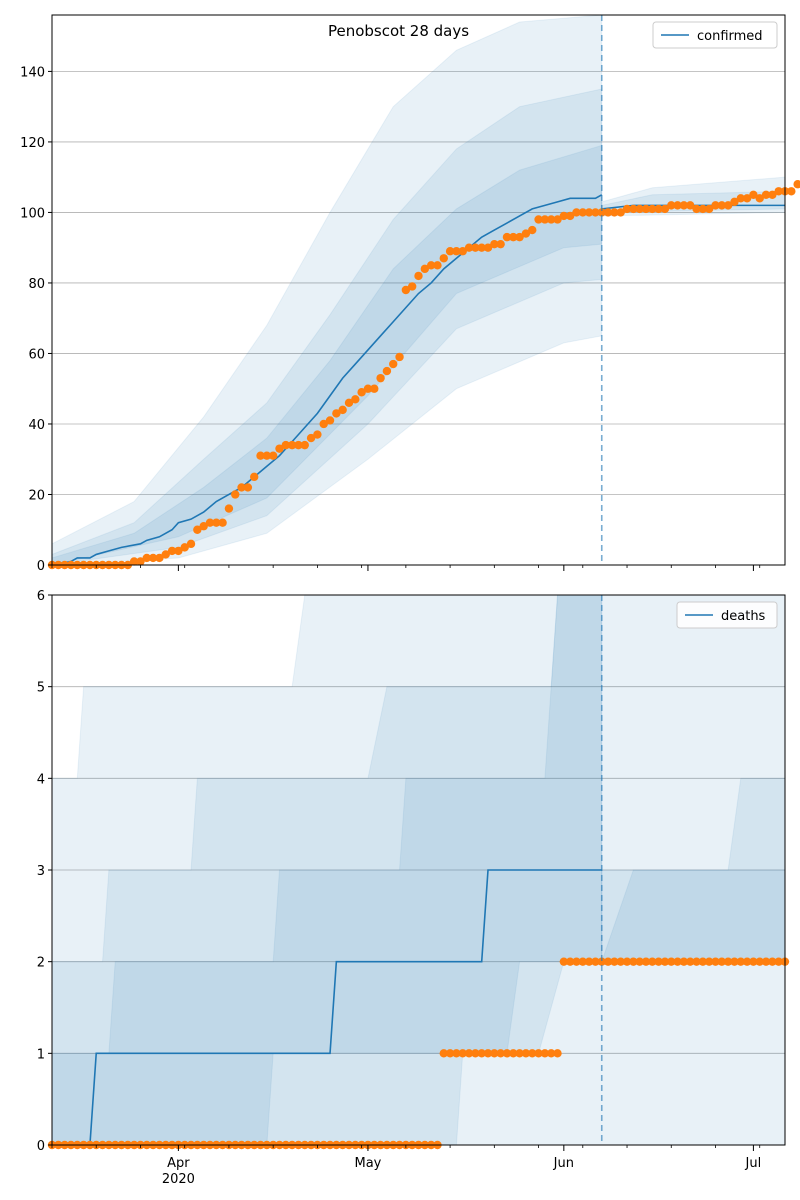  What do you see at coordinates (41, 688) in the screenshot?
I see `y-tick-label: 5` at bounding box center [41, 688].